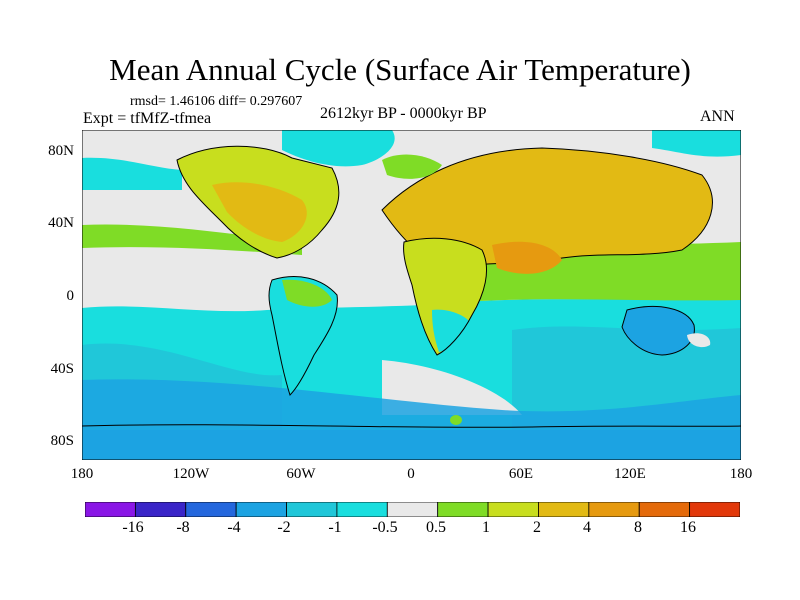 This screenshot has height=600, width=800. Describe the element at coordinates (630, 474) in the screenshot. I see `lon-label-120e: 120E` at that location.